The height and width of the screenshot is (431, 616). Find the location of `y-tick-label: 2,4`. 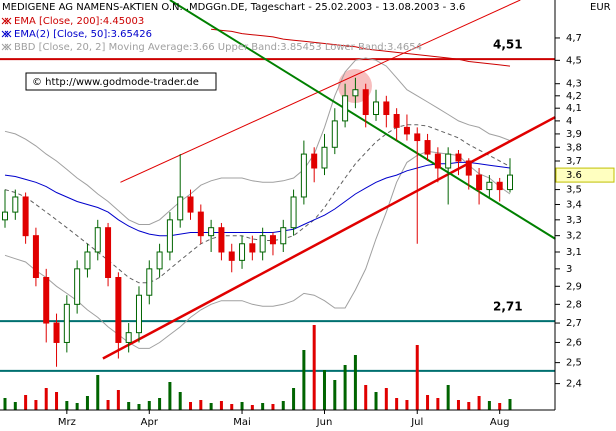

y-tick-label: 2,4 is located at coordinates (574, 384).